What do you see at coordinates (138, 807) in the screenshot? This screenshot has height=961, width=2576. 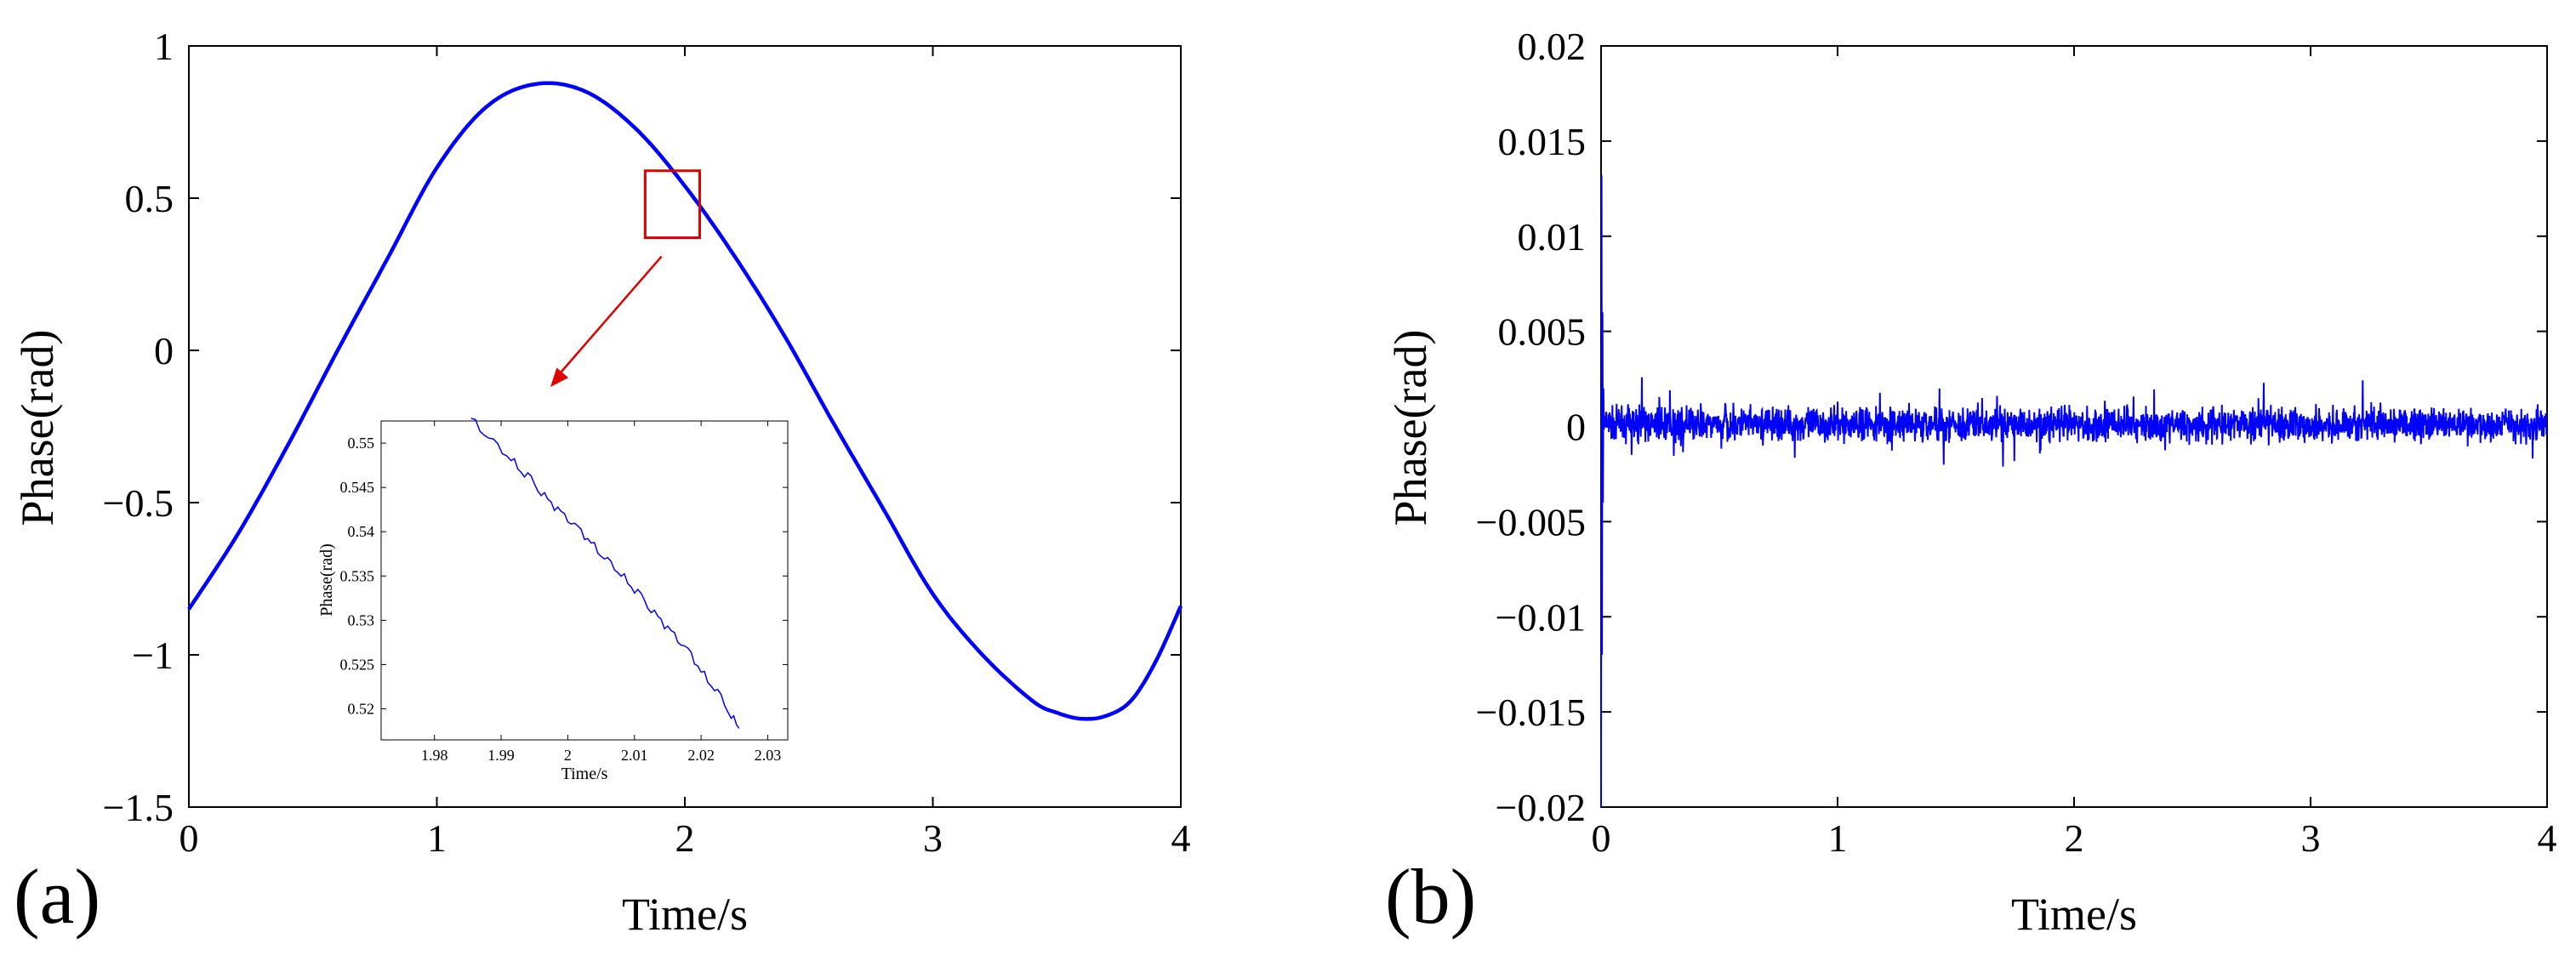 I see `panel-a-y-tick-label: −1.5` at bounding box center [138, 807].